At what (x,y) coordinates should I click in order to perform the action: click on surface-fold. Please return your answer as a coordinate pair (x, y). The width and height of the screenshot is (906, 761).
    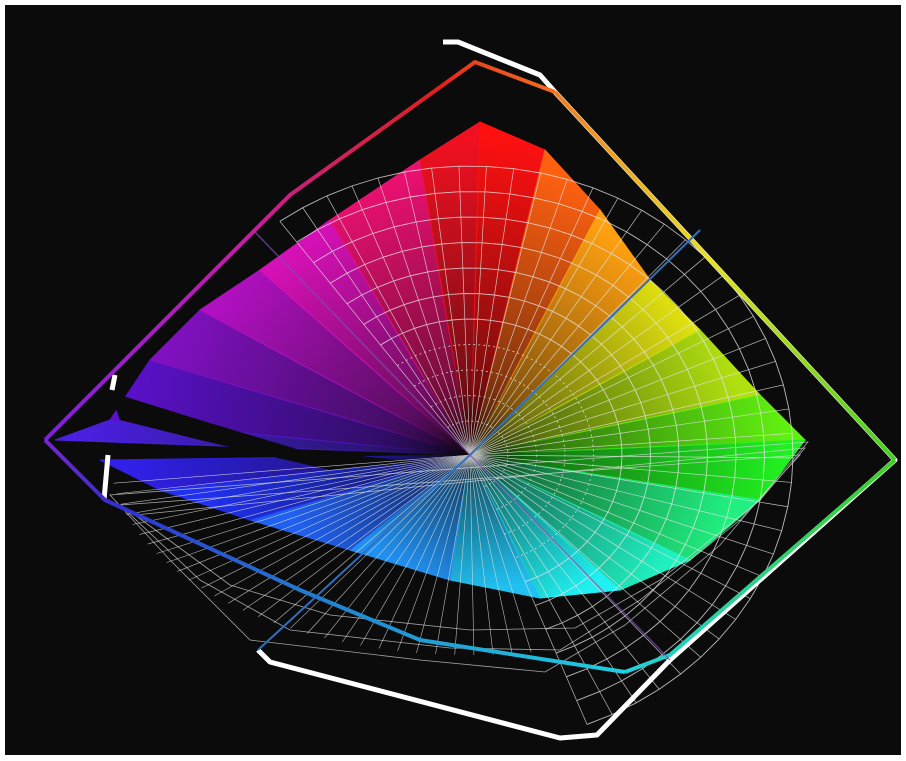
    Looking at the image, I should click on (265, 431).